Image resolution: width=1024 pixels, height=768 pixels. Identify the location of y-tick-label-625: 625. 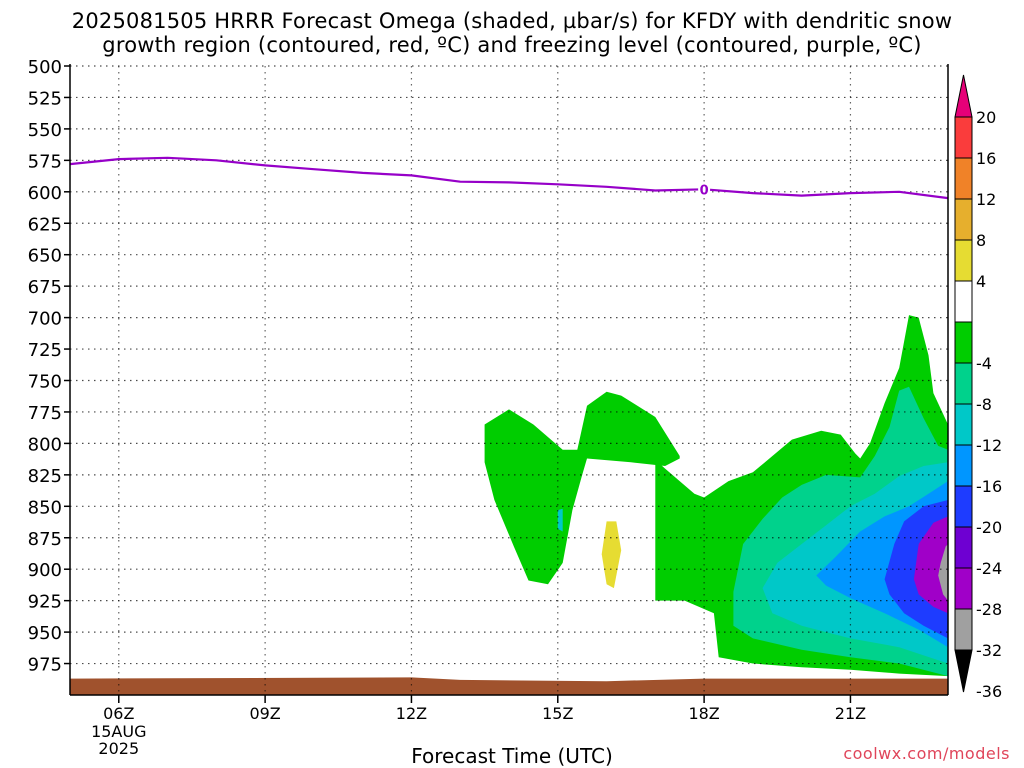
(45, 224).